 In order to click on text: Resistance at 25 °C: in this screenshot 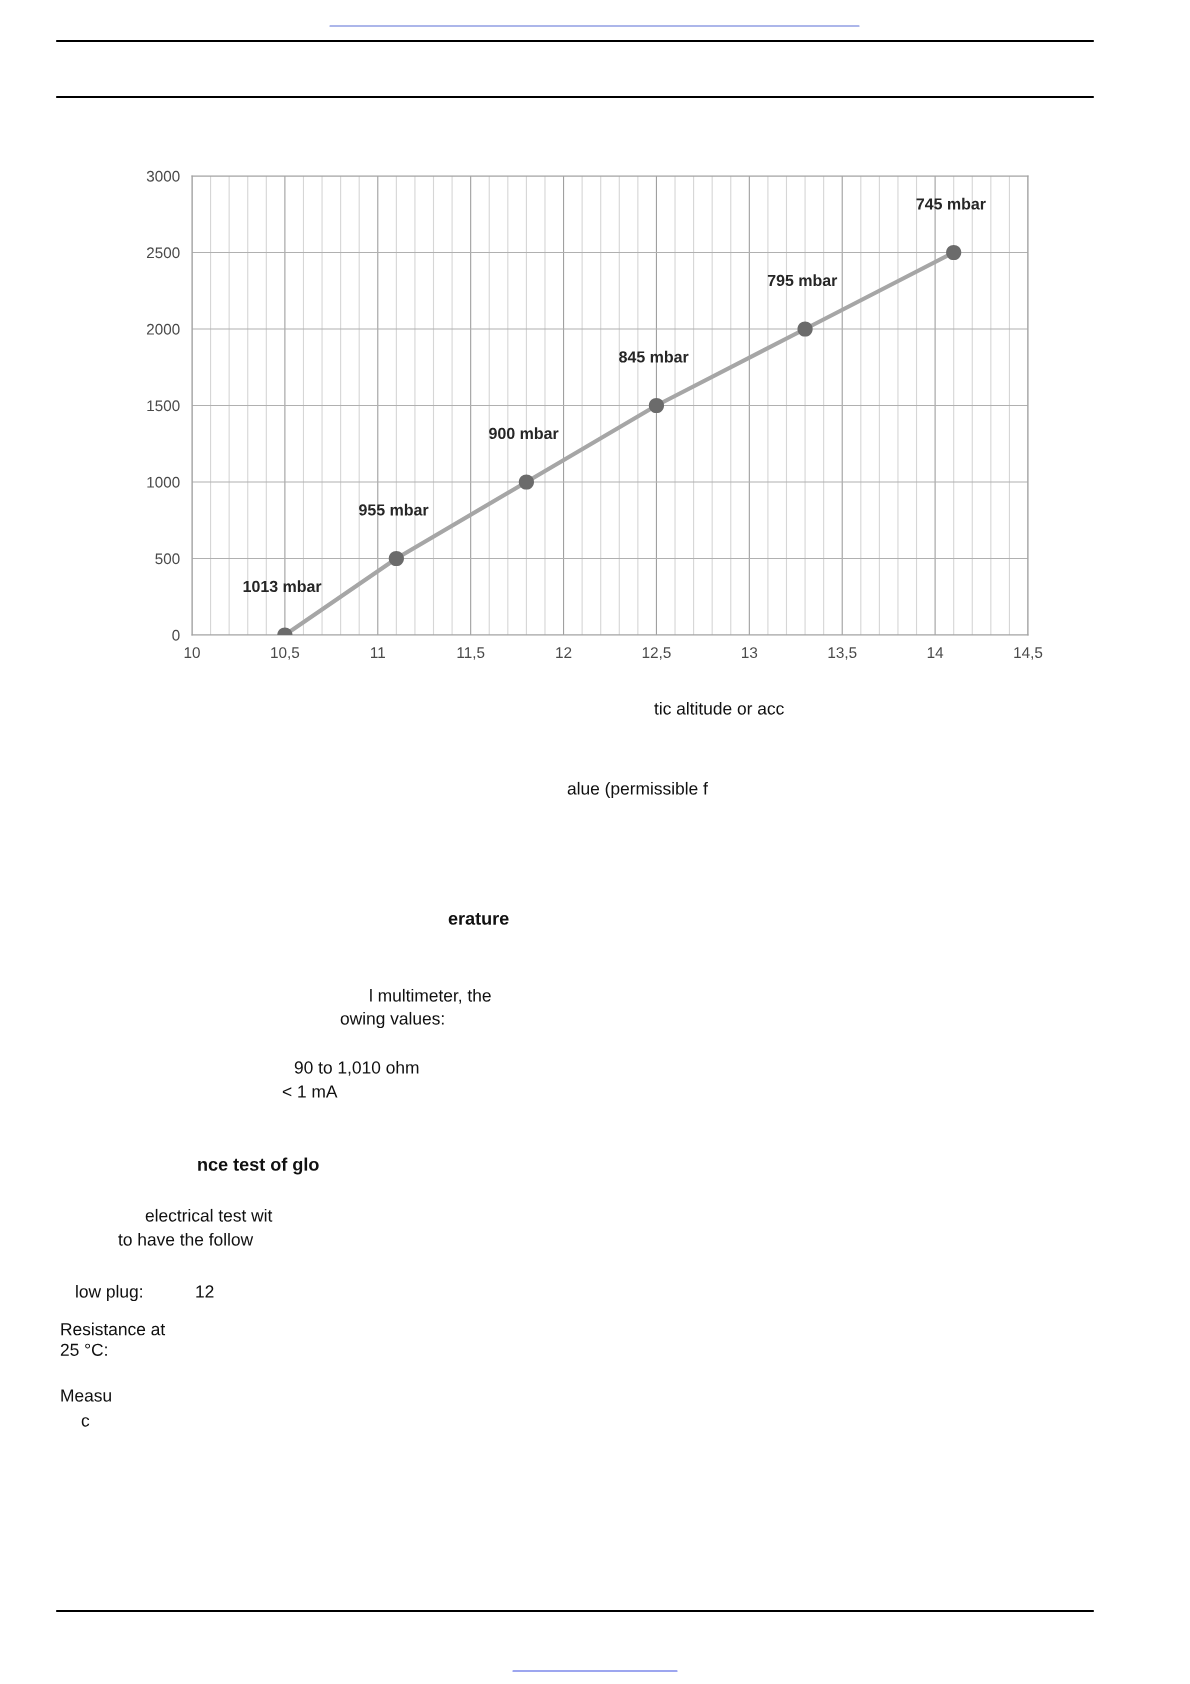, I will do `click(113, 1339)`.